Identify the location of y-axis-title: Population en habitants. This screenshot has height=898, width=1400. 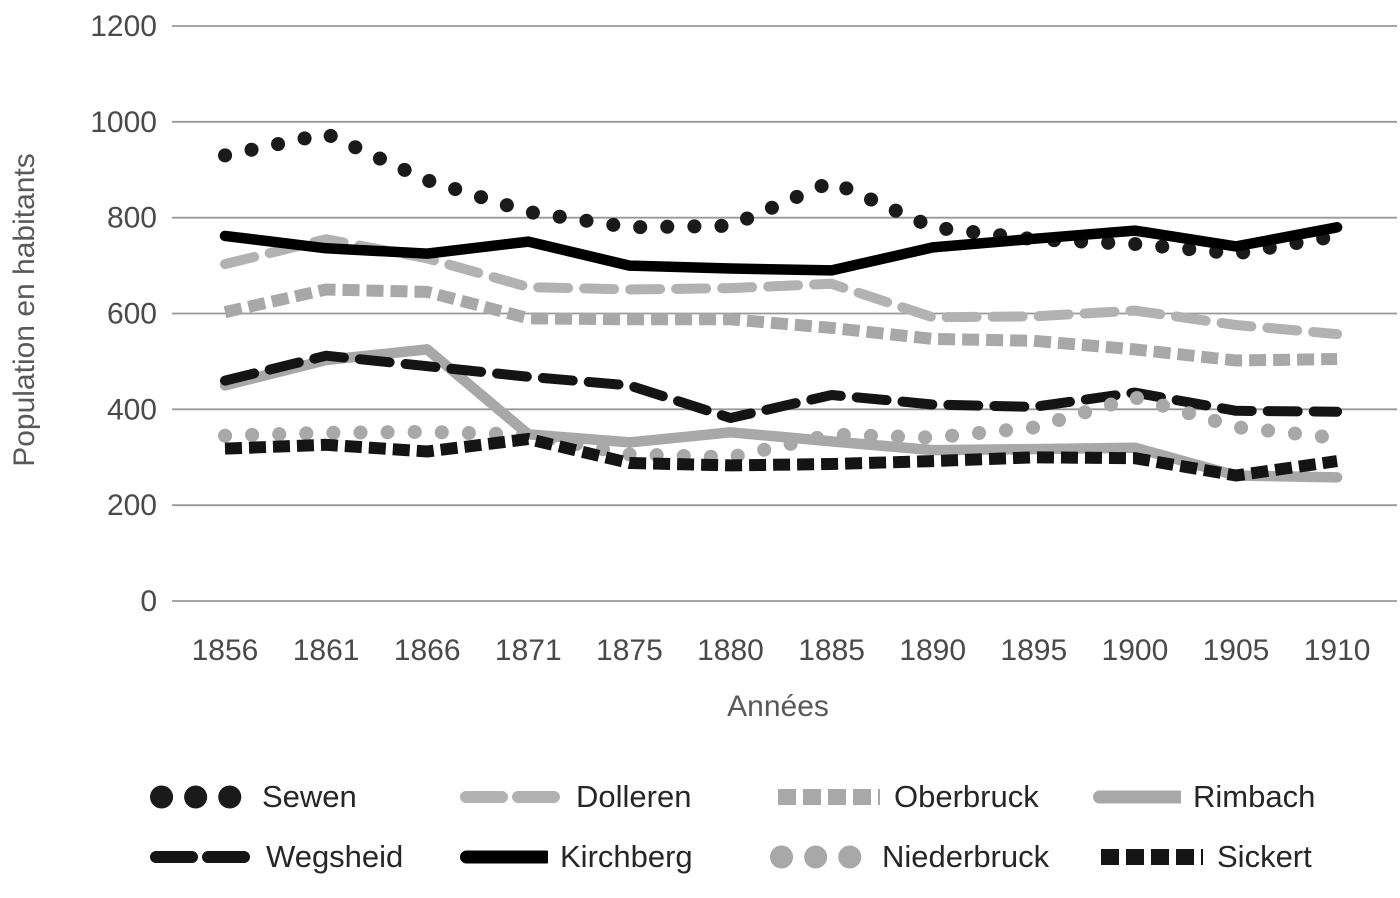
(24, 310).